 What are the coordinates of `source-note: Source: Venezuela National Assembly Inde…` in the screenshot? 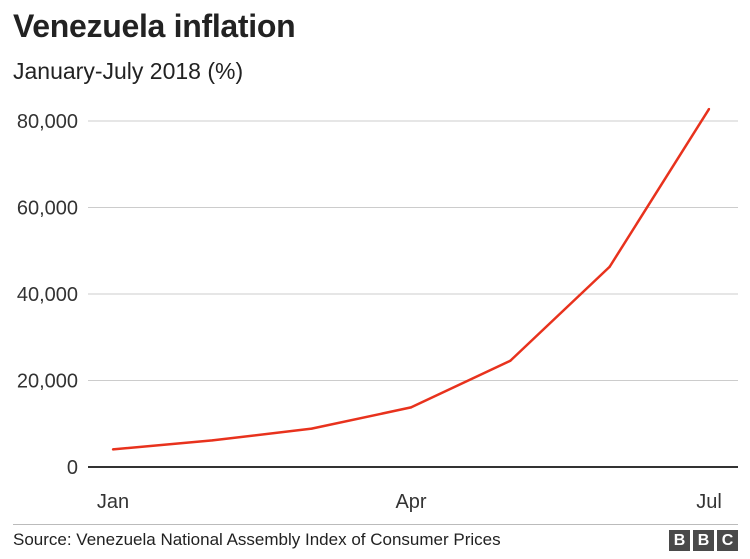 It's located at (257, 539).